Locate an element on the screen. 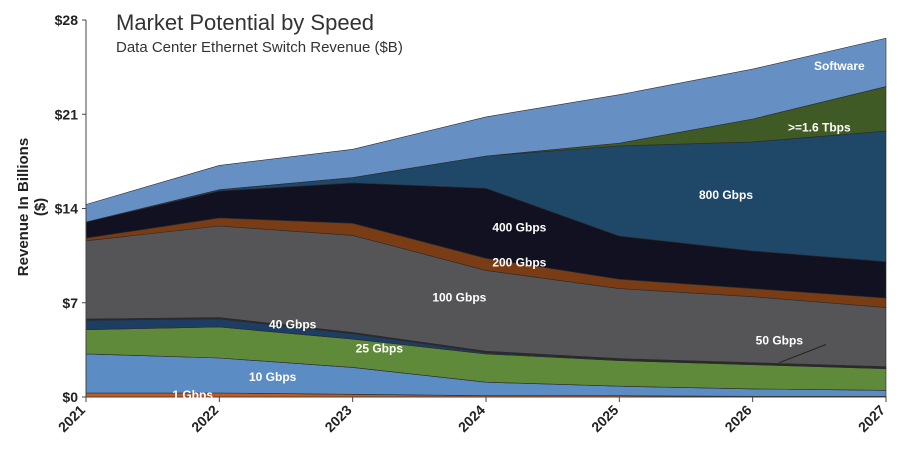  series-label: Software is located at coordinates (839, 66).